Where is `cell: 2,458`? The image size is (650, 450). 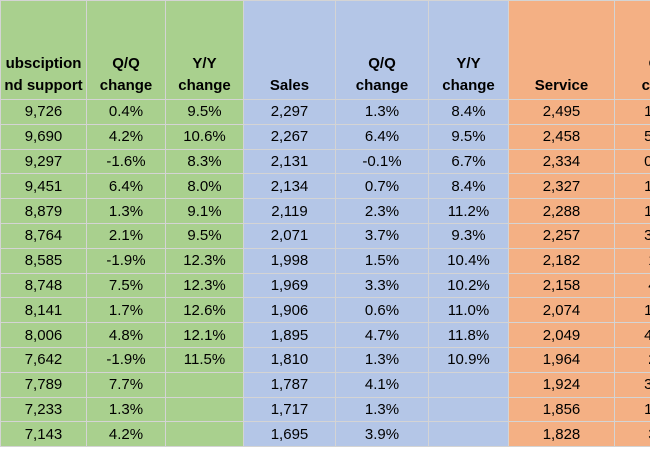
cell: 2,458 is located at coordinates (561, 136).